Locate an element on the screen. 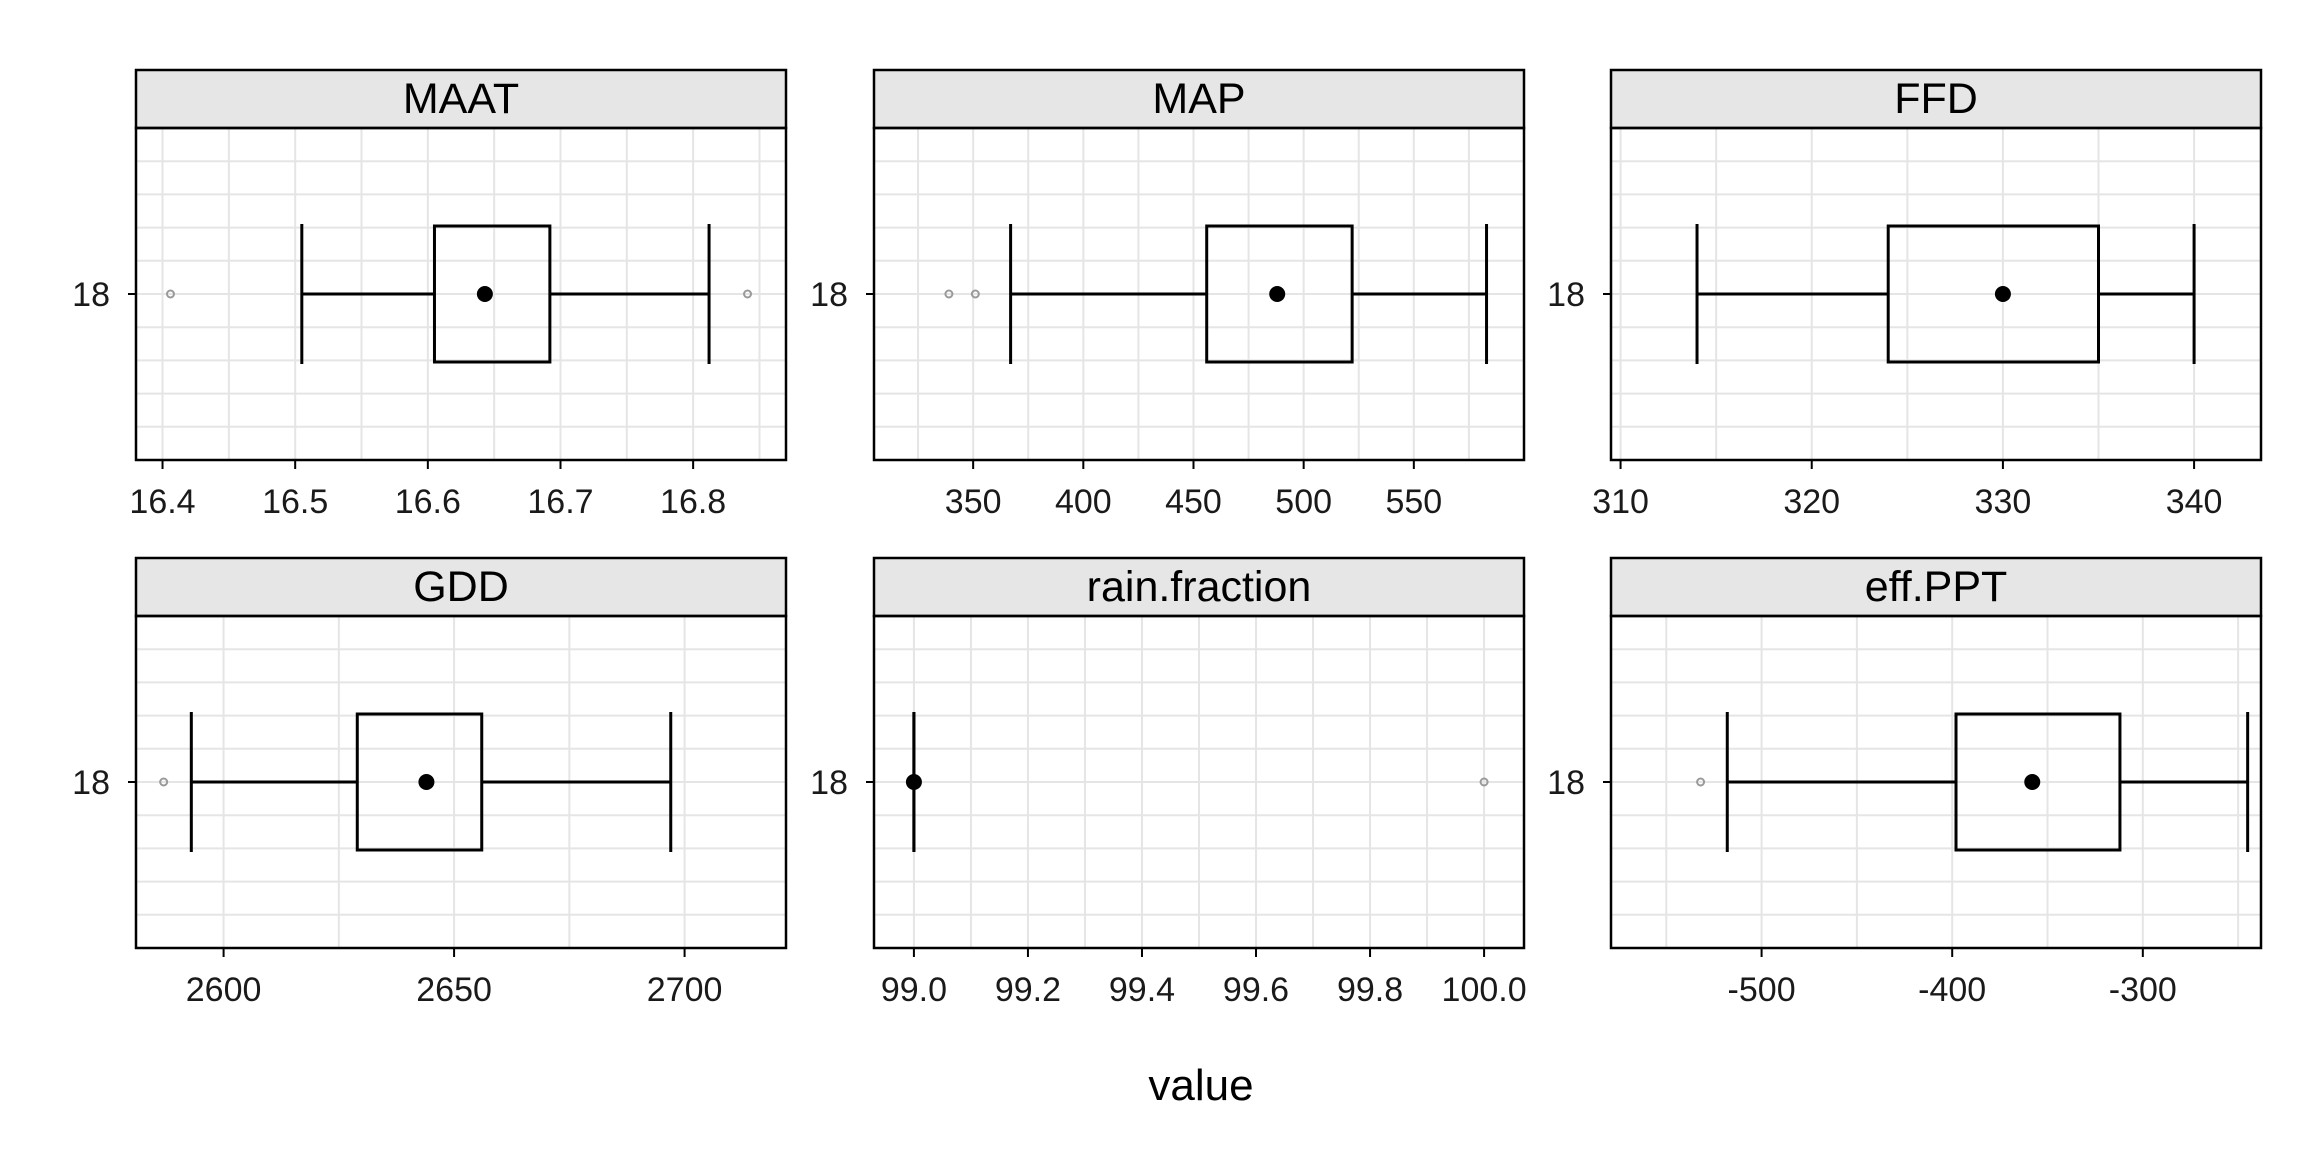 The height and width of the screenshot is (1152, 2304). panel-map: MAP 18 350 400 450 500 550 is located at coordinates (1168, 294).